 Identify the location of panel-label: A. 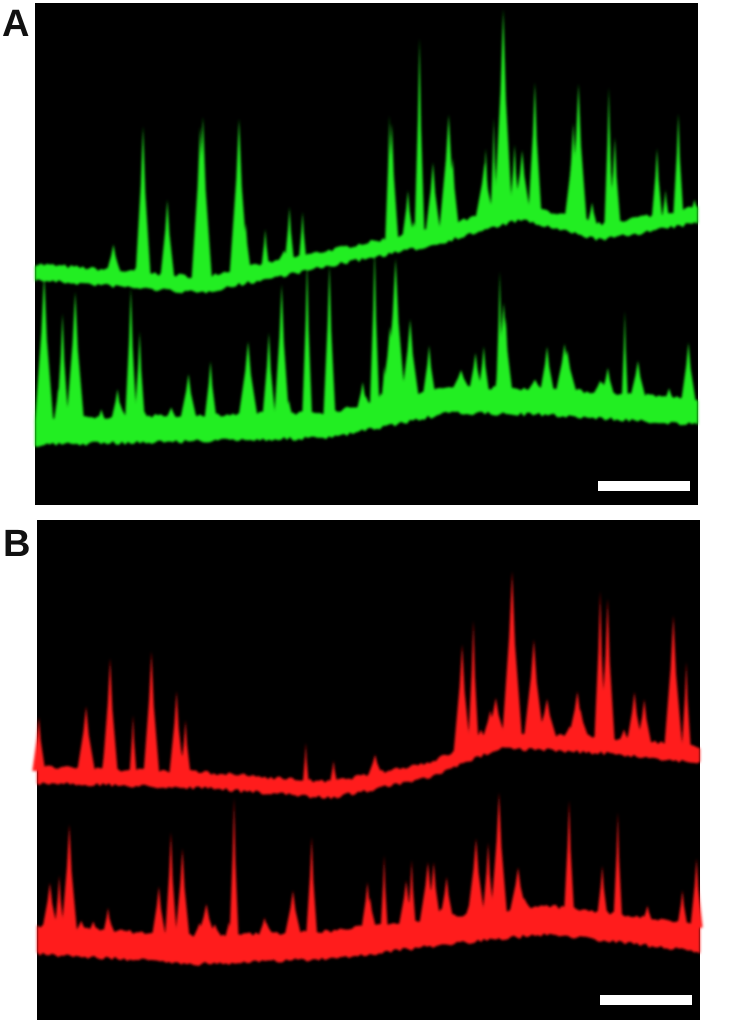
(15, 24).